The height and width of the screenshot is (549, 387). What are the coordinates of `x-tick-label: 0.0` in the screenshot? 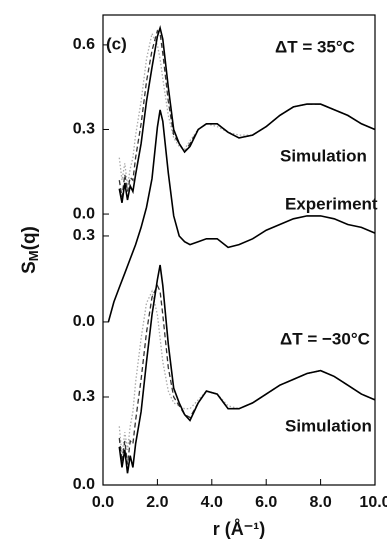 It's located at (103, 502).